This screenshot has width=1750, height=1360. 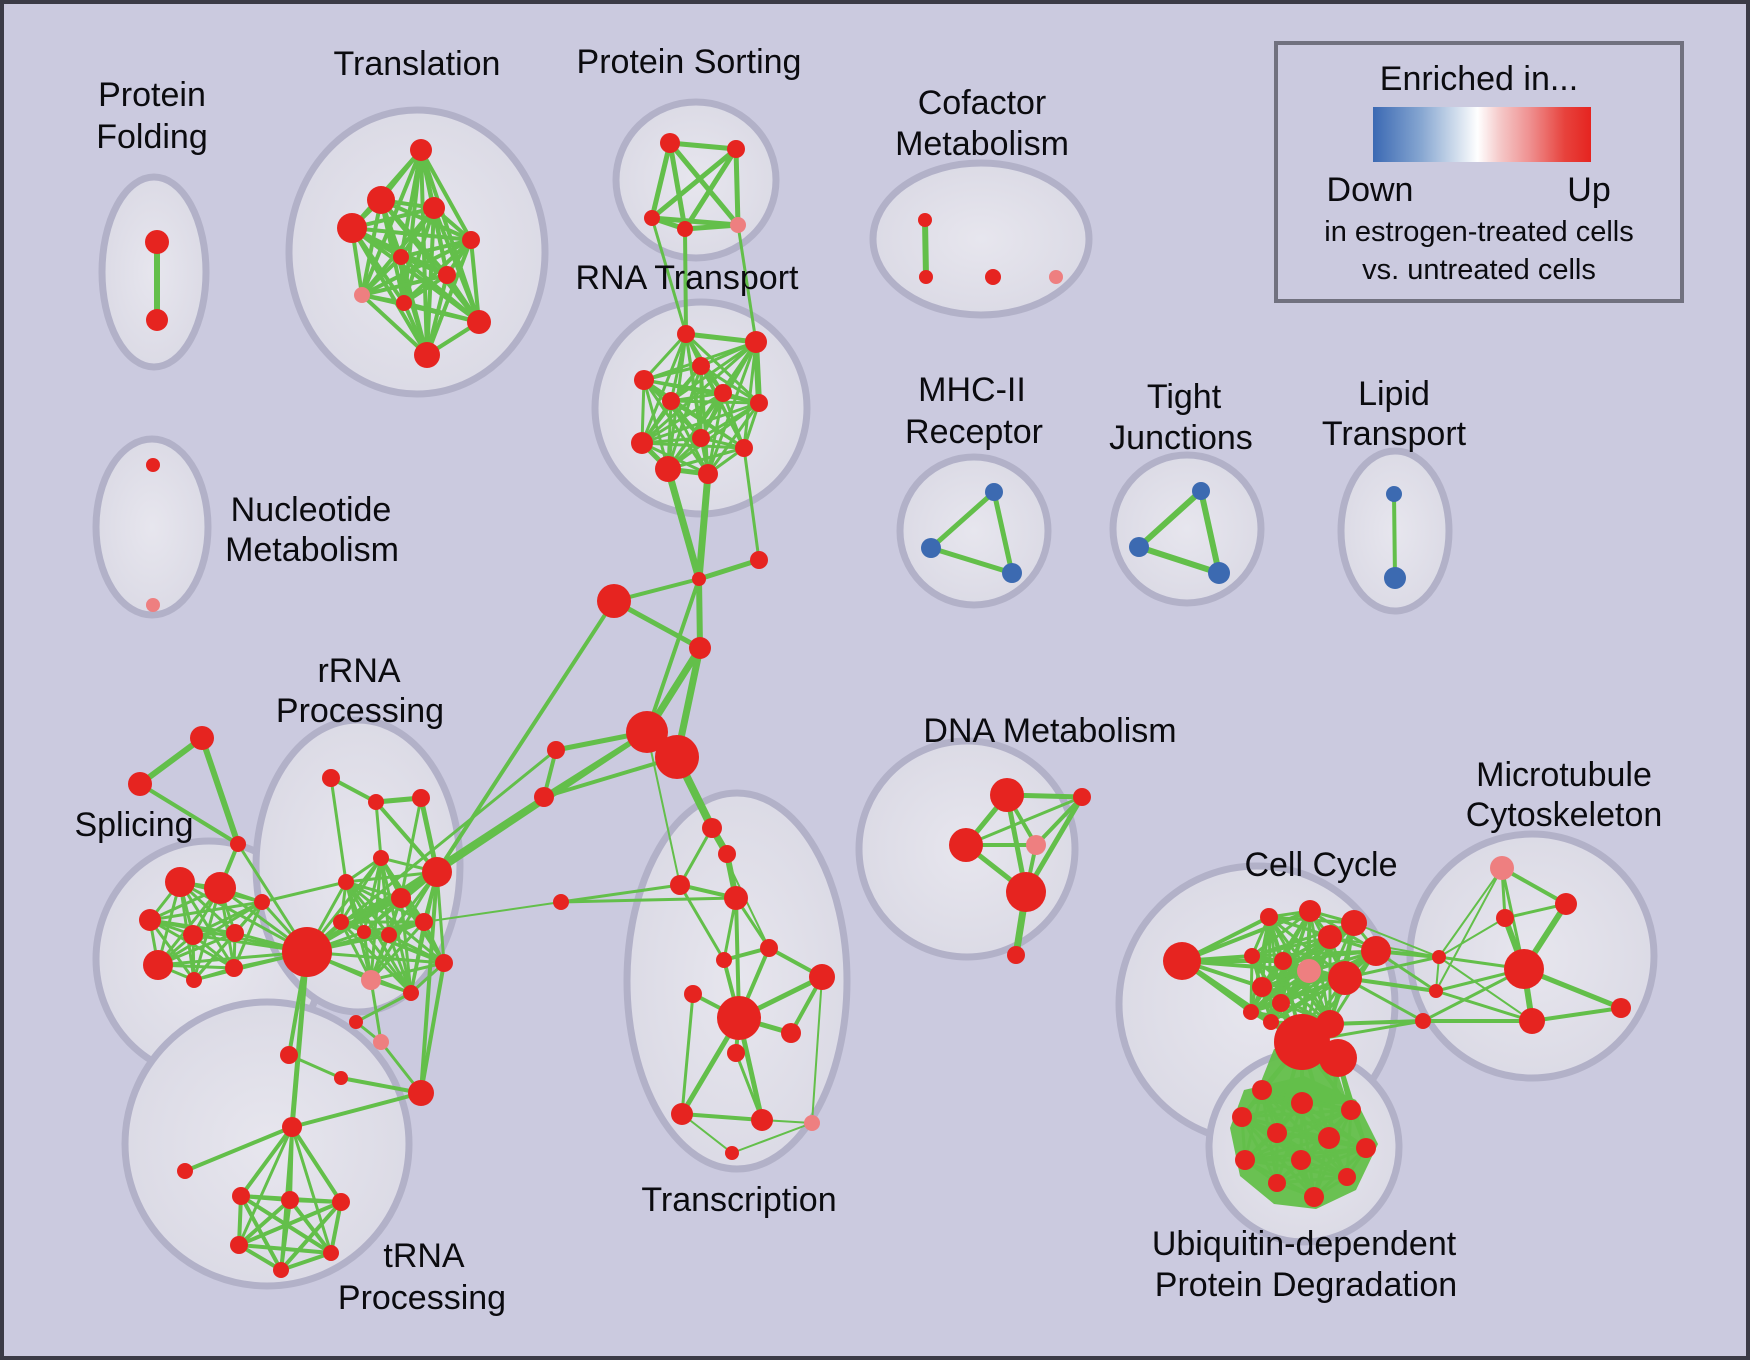 I want to click on gene-set-node-ub7, so click(x=1245, y=1160).